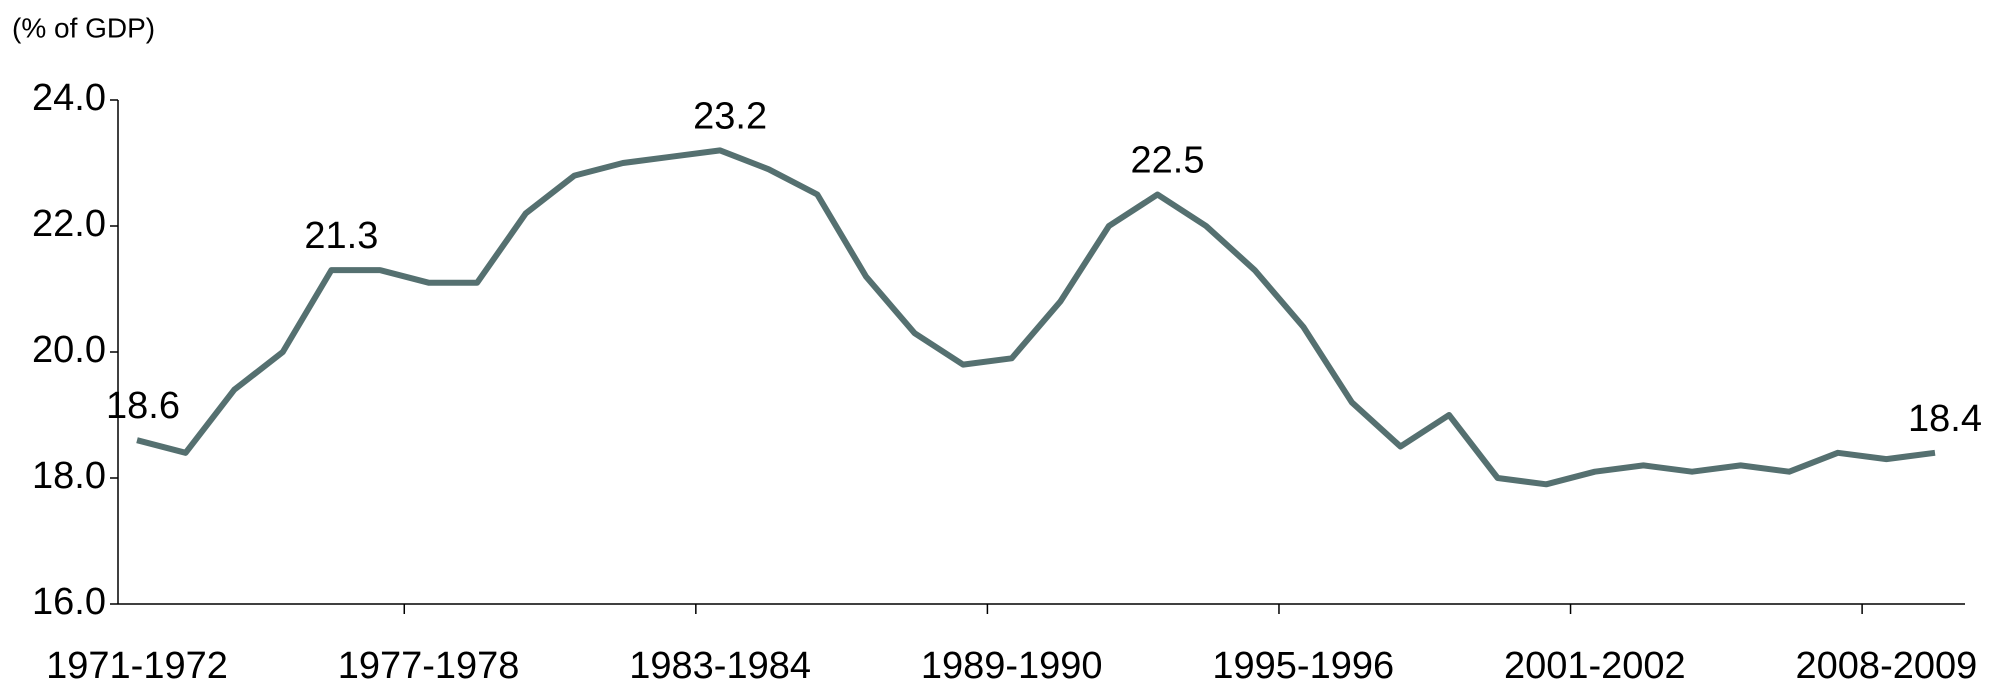 This screenshot has height=686, width=1997. What do you see at coordinates (341, 236) in the screenshot?
I see `data-label: 21.3` at bounding box center [341, 236].